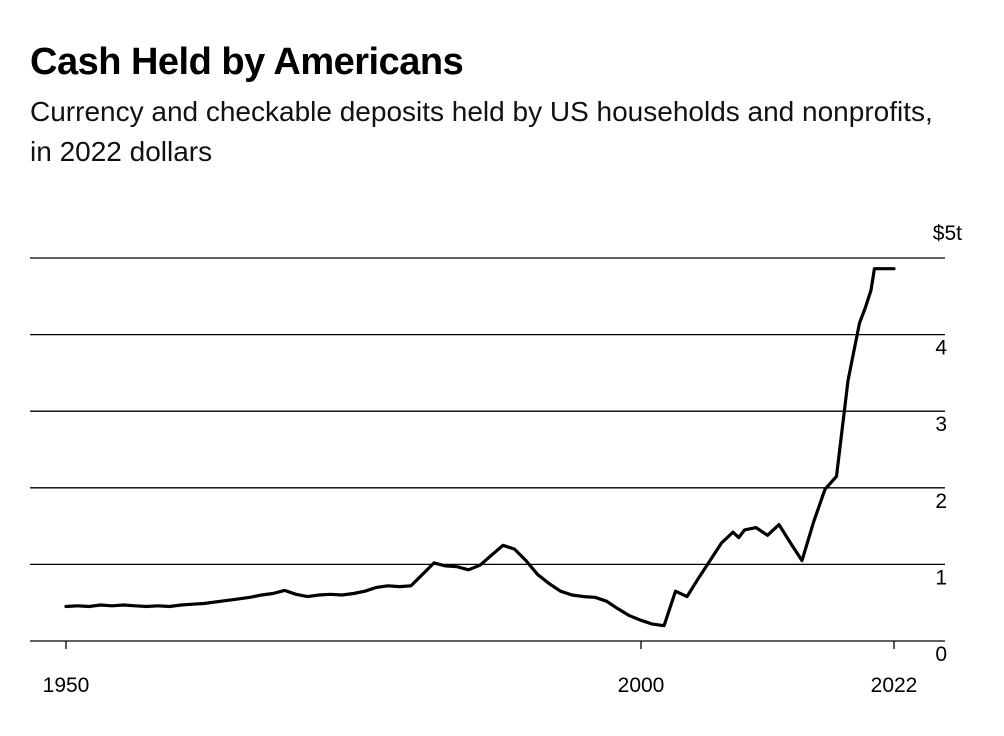  Describe the element at coordinates (947, 444) in the screenshot. I see `y-axis-ticks: 0 1 2 3 4 $5t` at that location.